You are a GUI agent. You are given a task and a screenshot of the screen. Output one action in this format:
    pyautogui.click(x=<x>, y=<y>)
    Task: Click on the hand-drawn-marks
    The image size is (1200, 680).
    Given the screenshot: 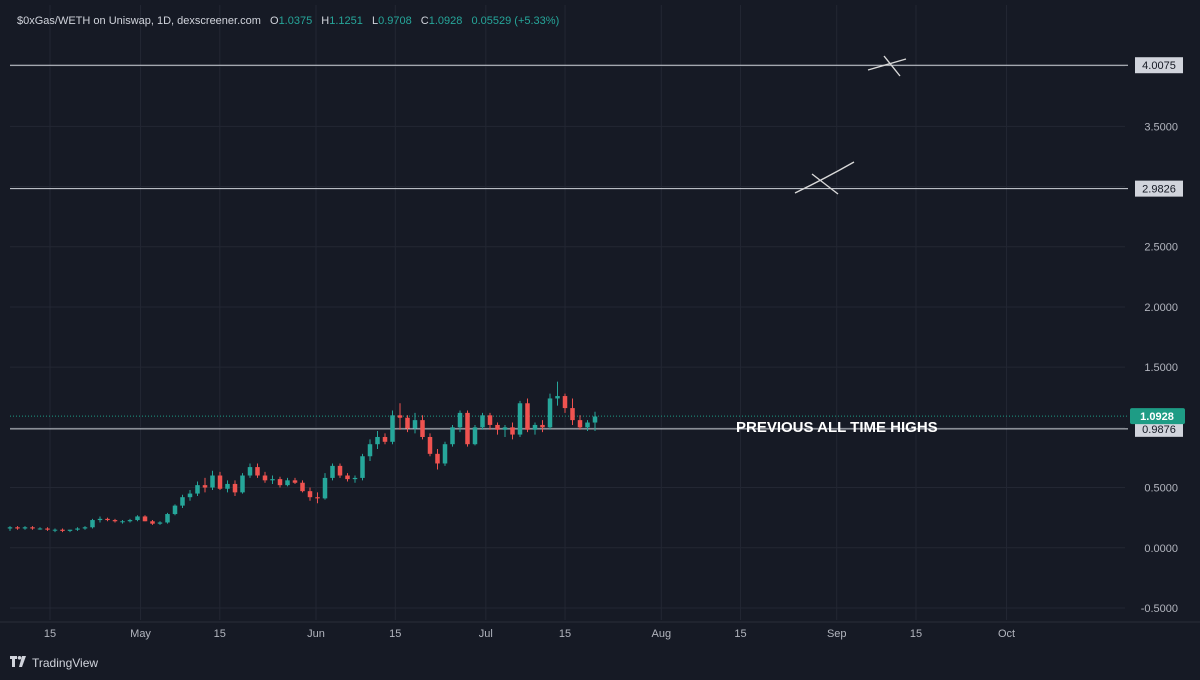 What is the action you would take?
    pyautogui.click(x=850, y=125)
    